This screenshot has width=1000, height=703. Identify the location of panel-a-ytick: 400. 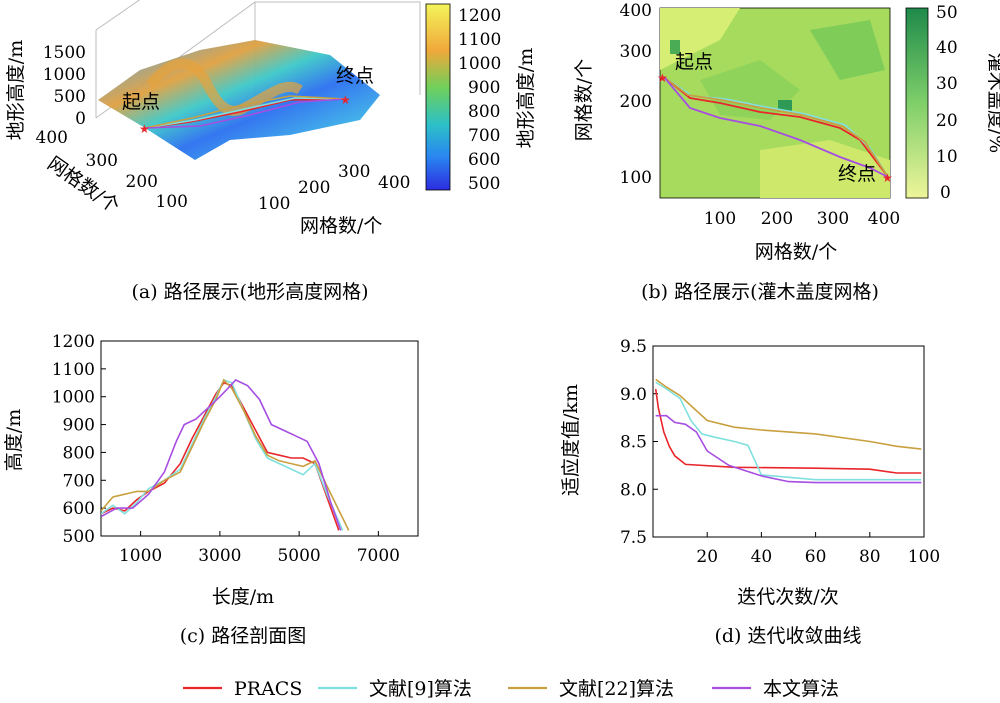
(52, 138).